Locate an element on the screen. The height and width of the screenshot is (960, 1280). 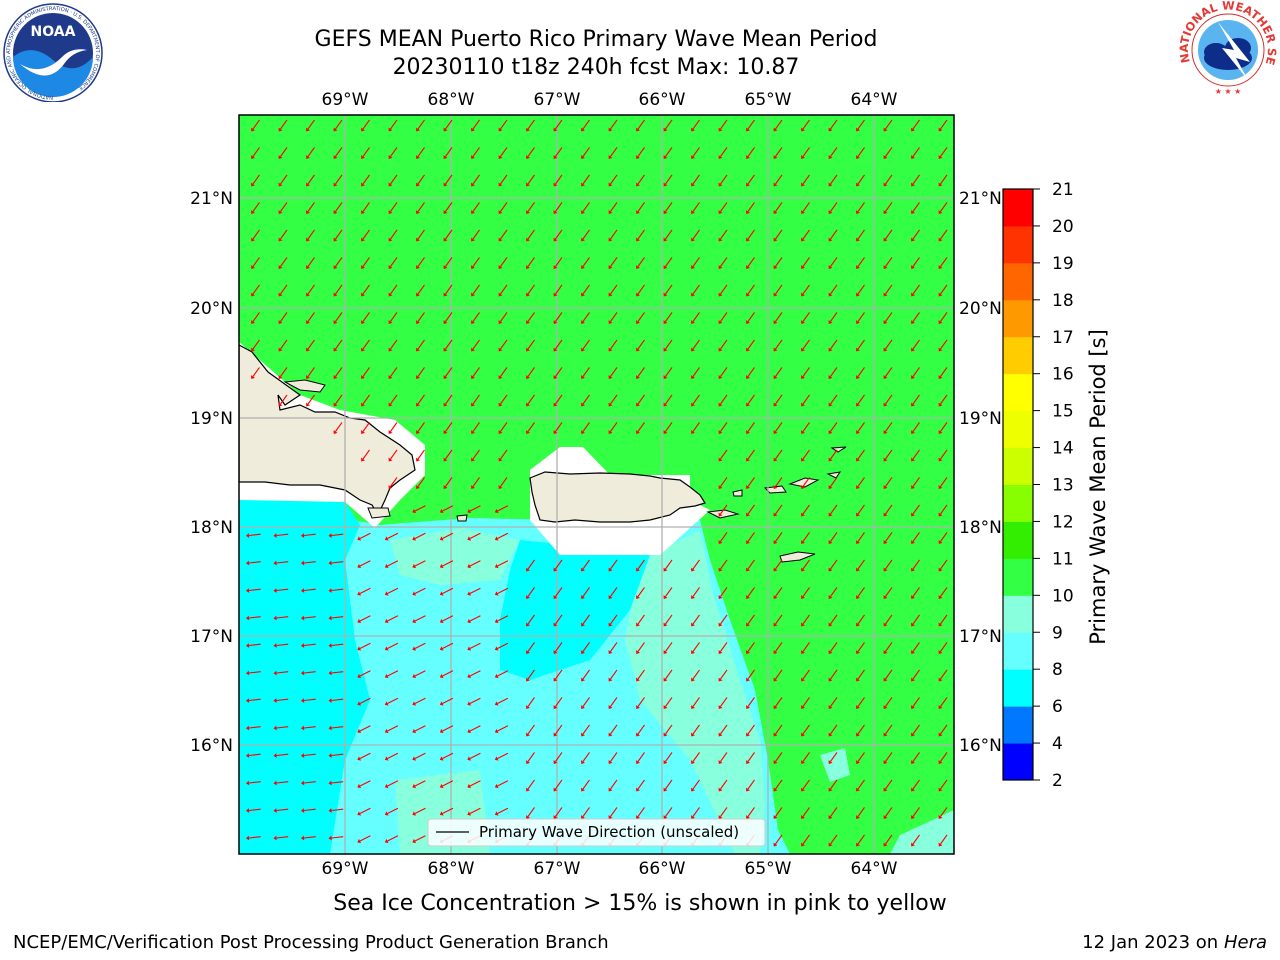
map-subtitle: 20230110 t18z 240h fcst Max: 10.87 is located at coordinates (596, 67).